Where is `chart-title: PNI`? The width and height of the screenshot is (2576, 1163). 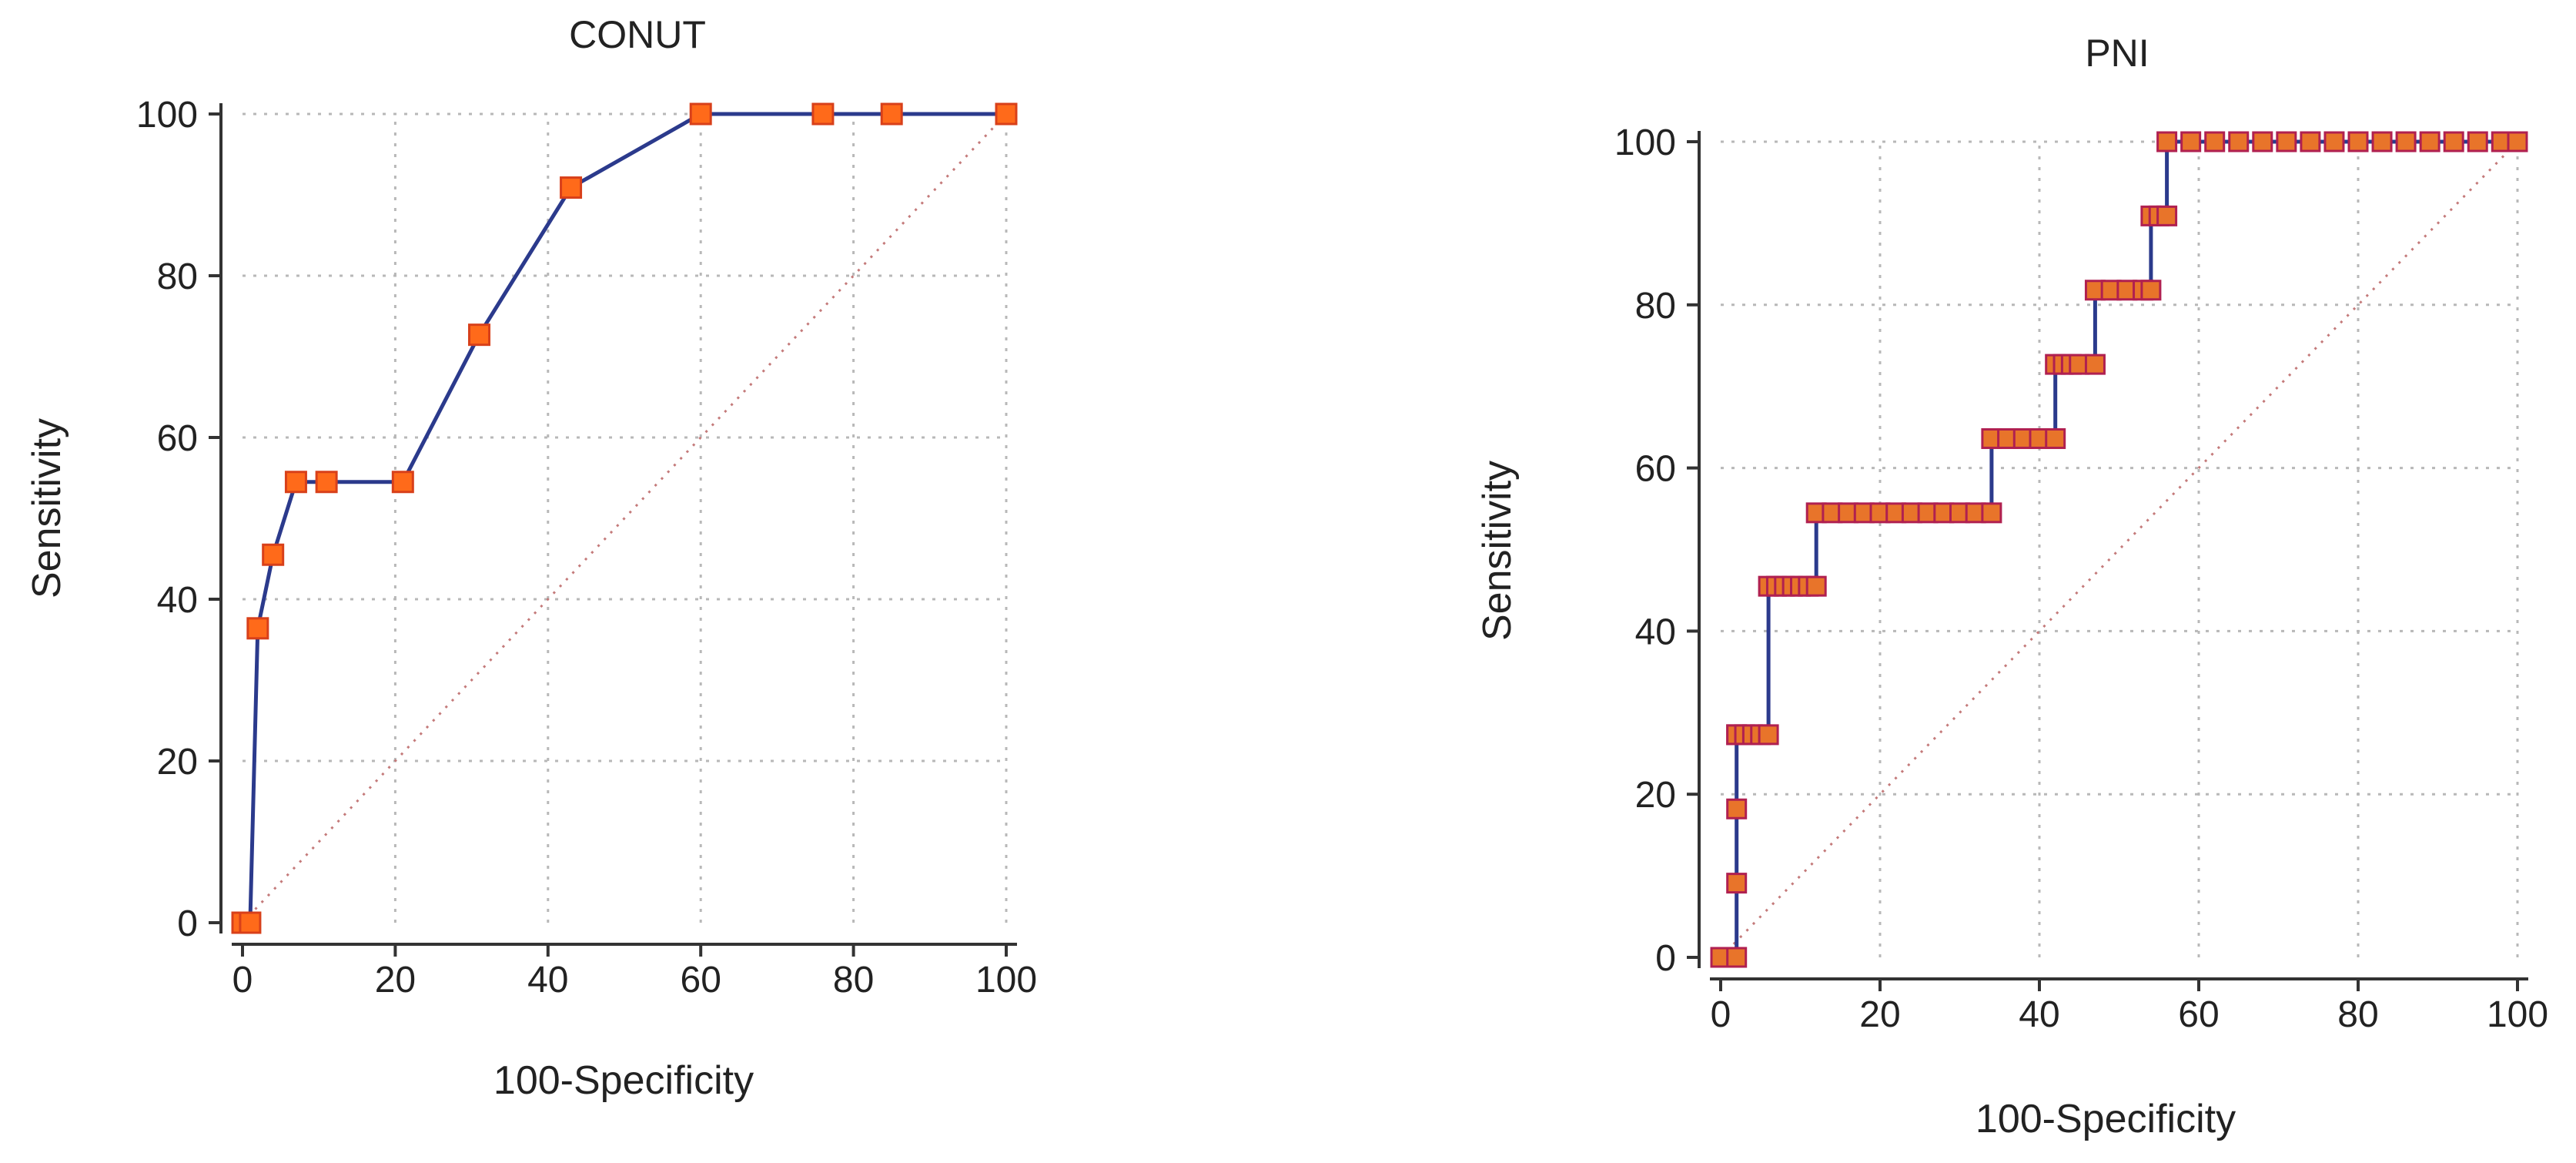 chart-title: PNI is located at coordinates (2117, 54).